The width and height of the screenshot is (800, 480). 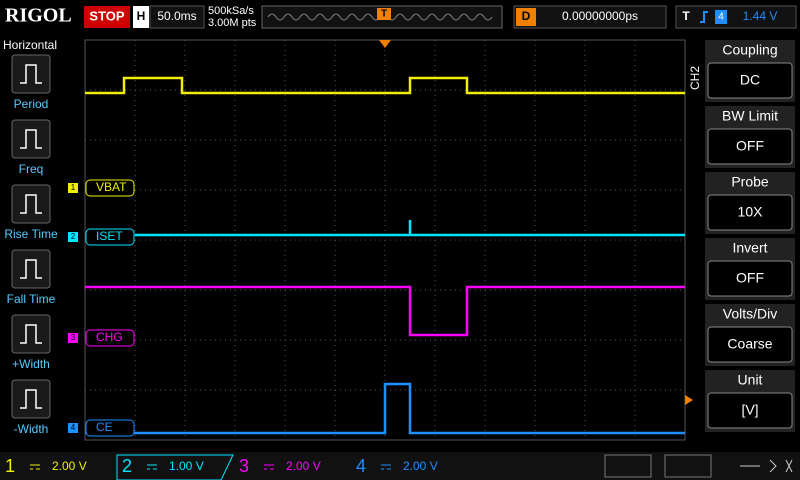 I want to click on menu-item-title: BW Limit, so click(x=750, y=116).